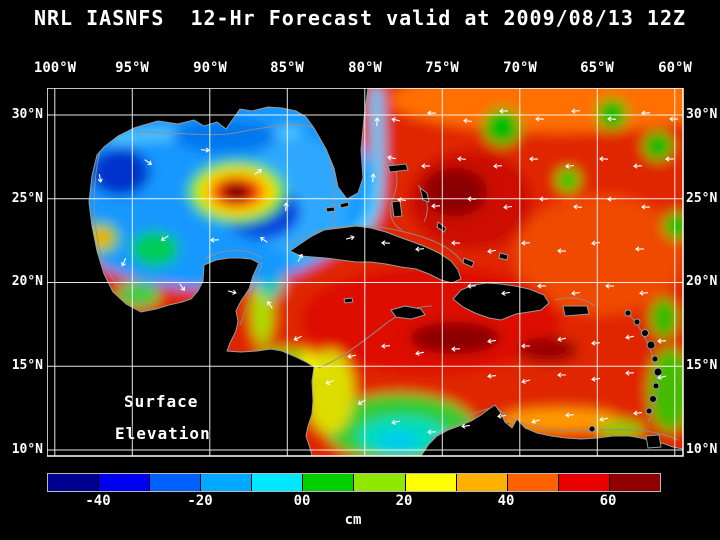 The width and height of the screenshot is (720, 540). Describe the element at coordinates (442, 68) in the screenshot. I see `lon-tick-label: 75°W` at that location.